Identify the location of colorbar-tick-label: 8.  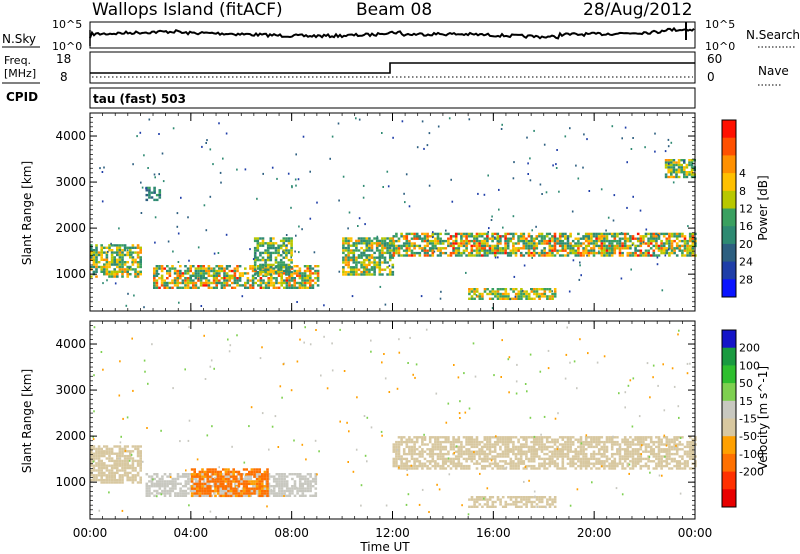
(742, 191).